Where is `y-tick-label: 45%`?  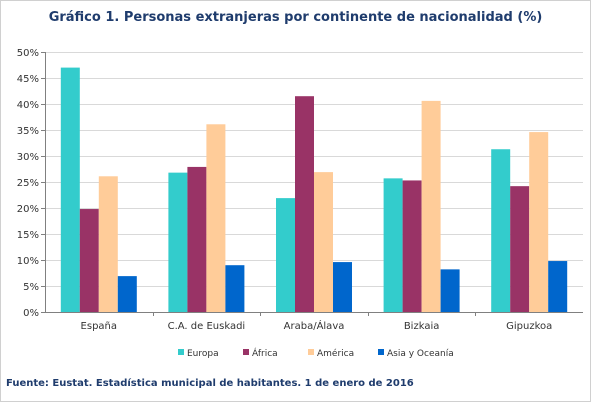 y-tick-label: 45% is located at coordinates (28, 79).